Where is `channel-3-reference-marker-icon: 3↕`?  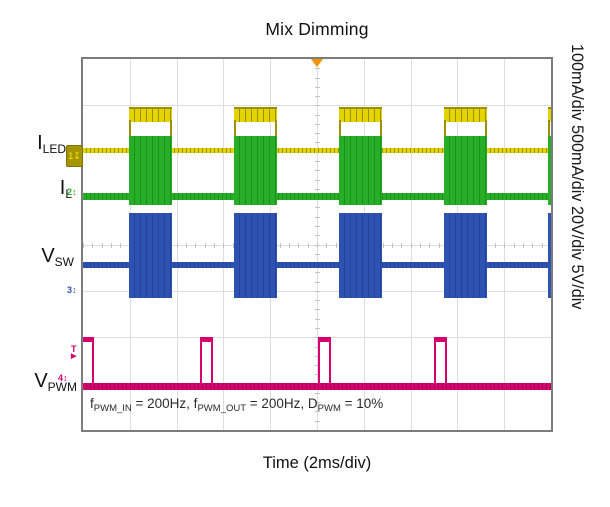 channel-3-reference-marker-icon: 3↕ is located at coordinates (72, 290).